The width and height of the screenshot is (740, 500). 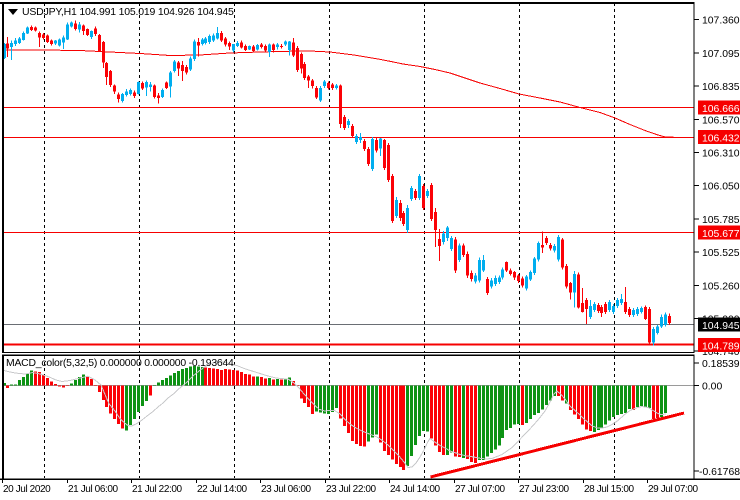 What do you see at coordinates (719, 472) in the screenshot?
I see `svg-text: -0.61768` at bounding box center [719, 472].